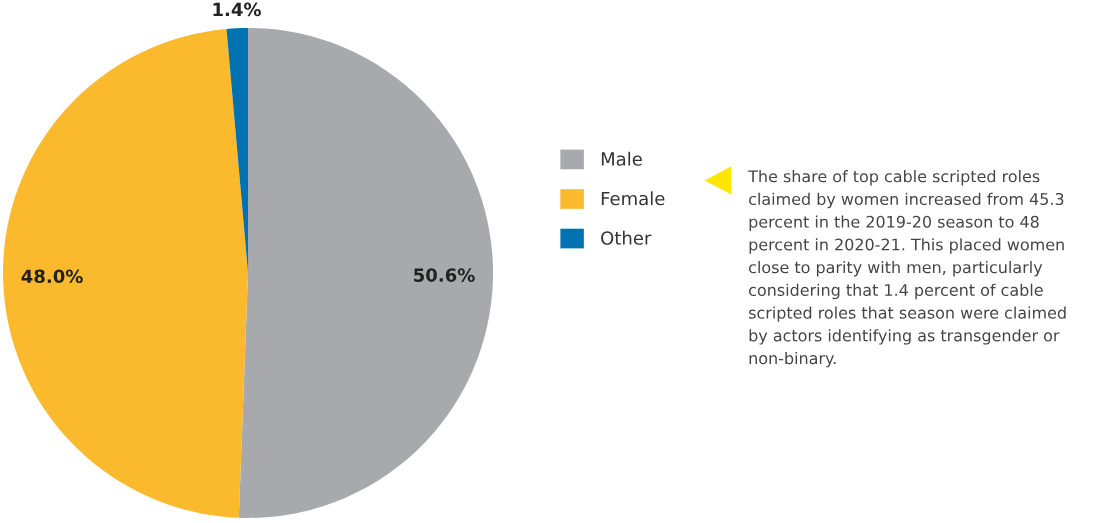  What do you see at coordinates (626, 237) in the screenshot?
I see `legend-label: Other` at bounding box center [626, 237].